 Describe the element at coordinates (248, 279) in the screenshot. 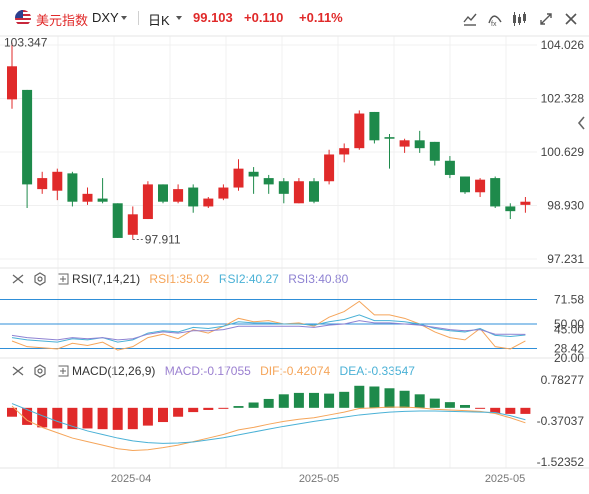

I see `rsi2-value: RSI2:40.27` at that location.